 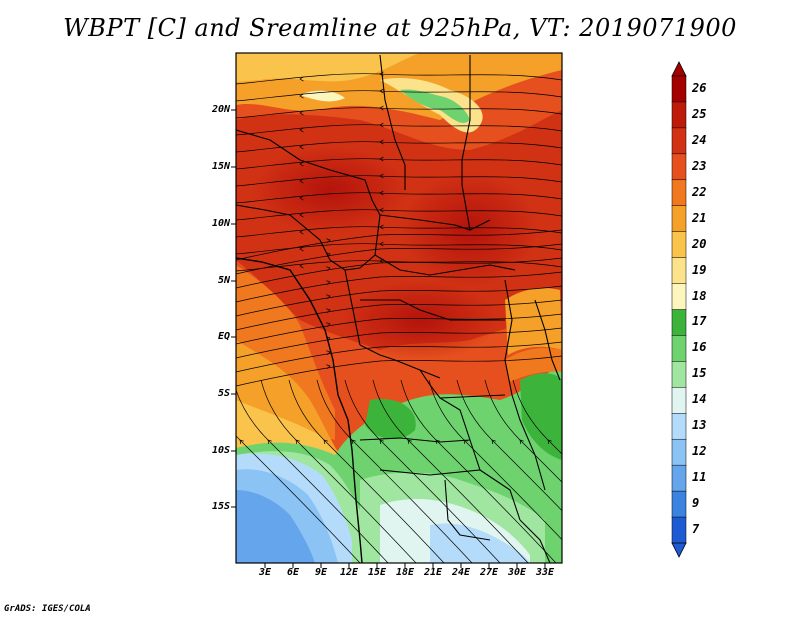 What do you see at coordinates (699, 217) in the screenshot?
I see `colorbar-label: 21` at bounding box center [699, 217].